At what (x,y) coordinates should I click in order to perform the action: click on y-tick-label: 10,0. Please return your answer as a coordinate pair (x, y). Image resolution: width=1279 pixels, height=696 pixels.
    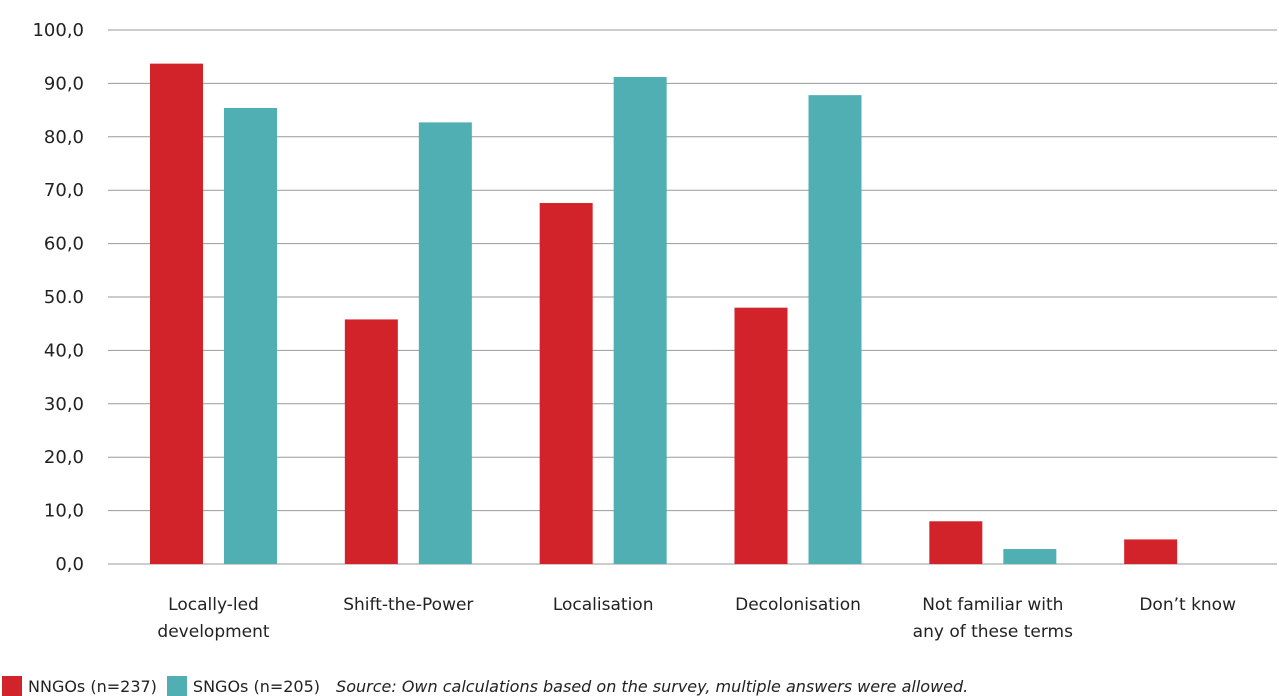
    Looking at the image, I should click on (64, 511).